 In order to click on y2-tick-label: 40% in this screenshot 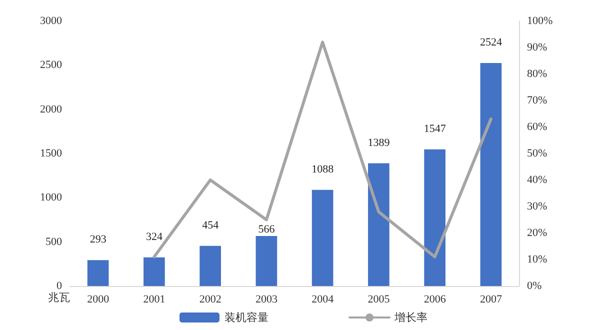, I will do `click(537, 180)`.